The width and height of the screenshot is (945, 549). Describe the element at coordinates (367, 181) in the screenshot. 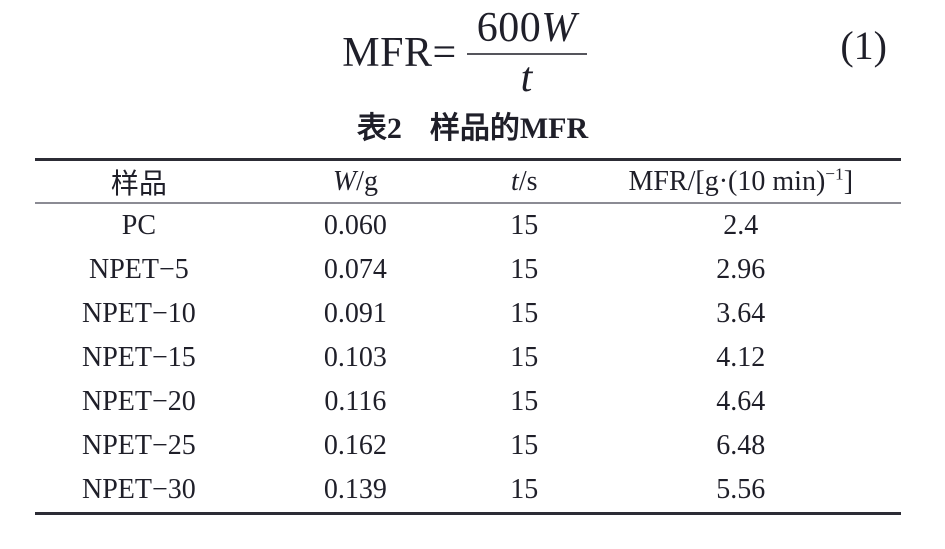

I see `header-w-unit: /g` at that location.